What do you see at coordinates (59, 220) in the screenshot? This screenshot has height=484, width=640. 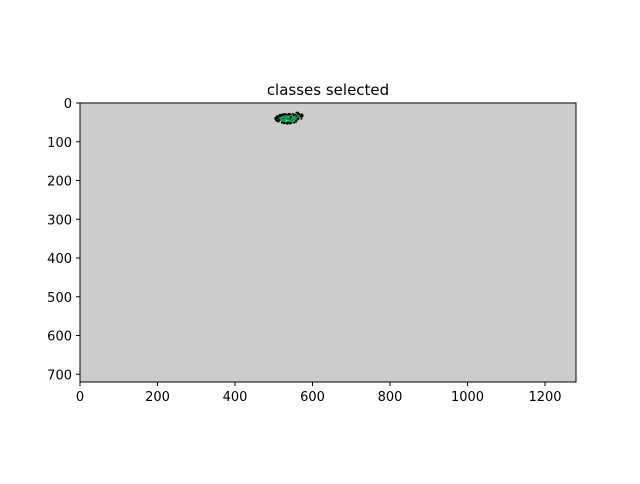 I see `y-tick-label: 300` at bounding box center [59, 220].